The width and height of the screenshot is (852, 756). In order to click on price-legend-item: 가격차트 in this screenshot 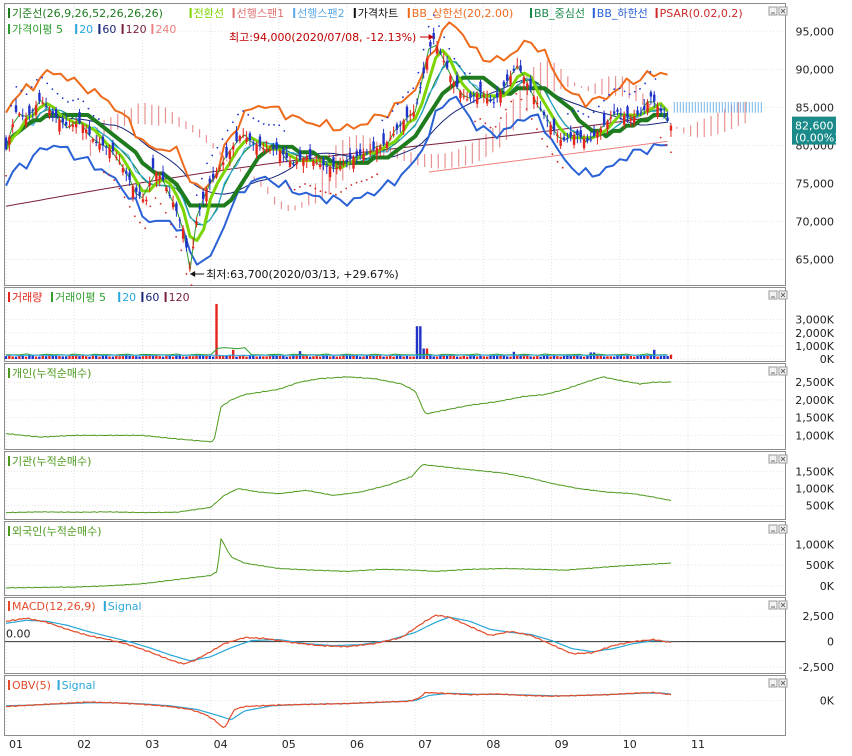, I will do `click(378, 13)`.